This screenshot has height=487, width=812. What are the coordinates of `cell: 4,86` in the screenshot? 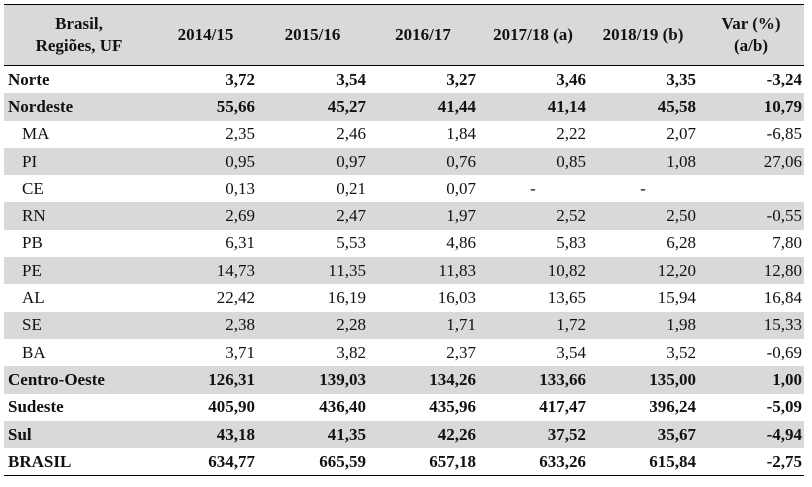 It's located at (461, 243).